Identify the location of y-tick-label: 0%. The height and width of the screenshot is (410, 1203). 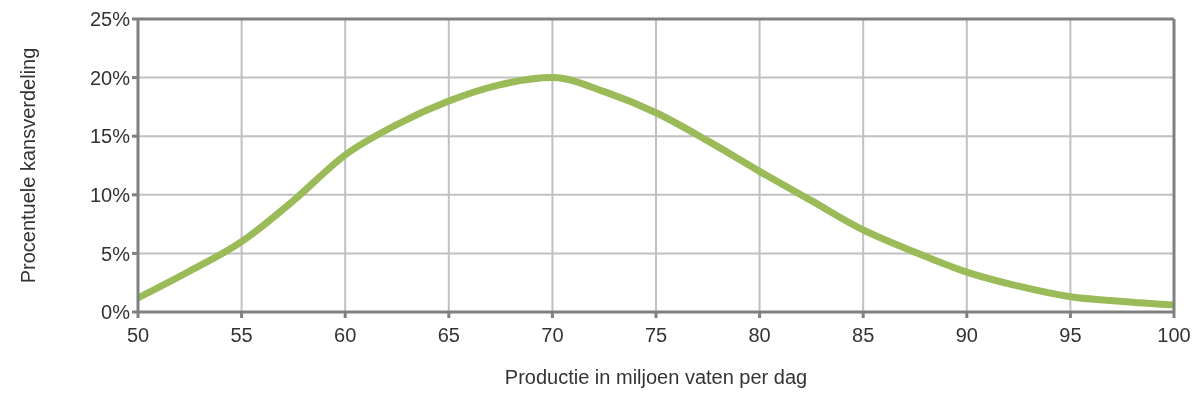
(116, 312).